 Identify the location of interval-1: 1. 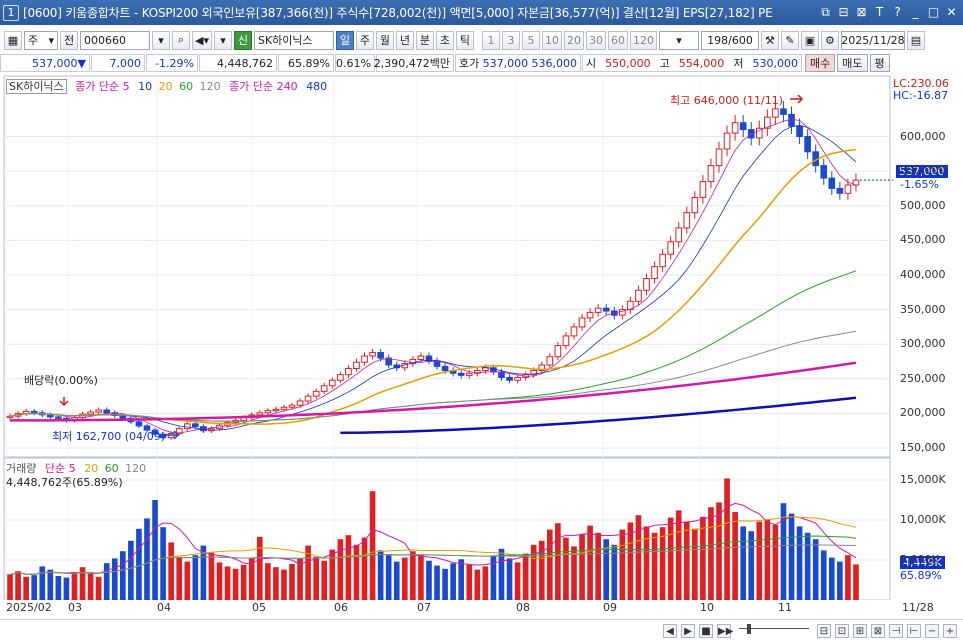
(490, 40).